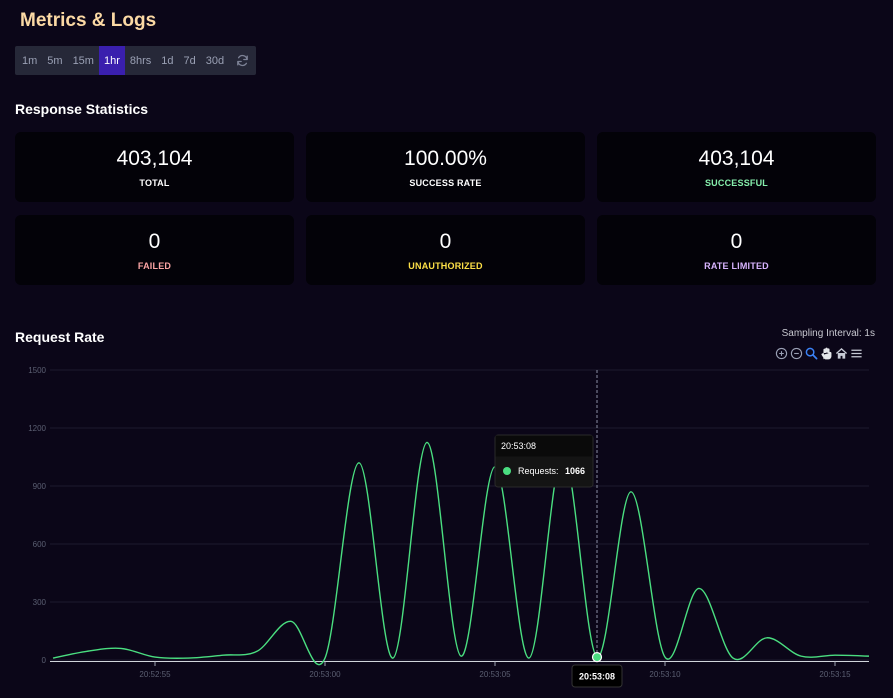  What do you see at coordinates (736, 266) in the screenshot?
I see `stat-label: RATE LIMITED` at bounding box center [736, 266].